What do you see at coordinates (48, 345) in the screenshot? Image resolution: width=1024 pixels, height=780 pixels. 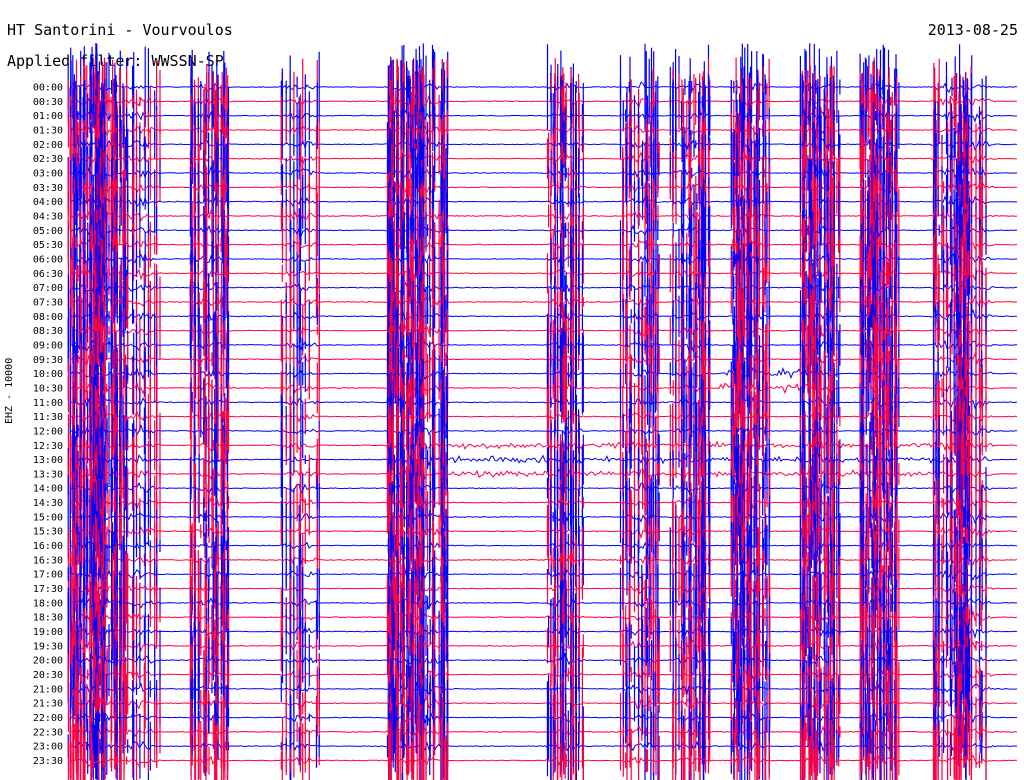 I see `y-tick-label: 09:00` at bounding box center [48, 345].